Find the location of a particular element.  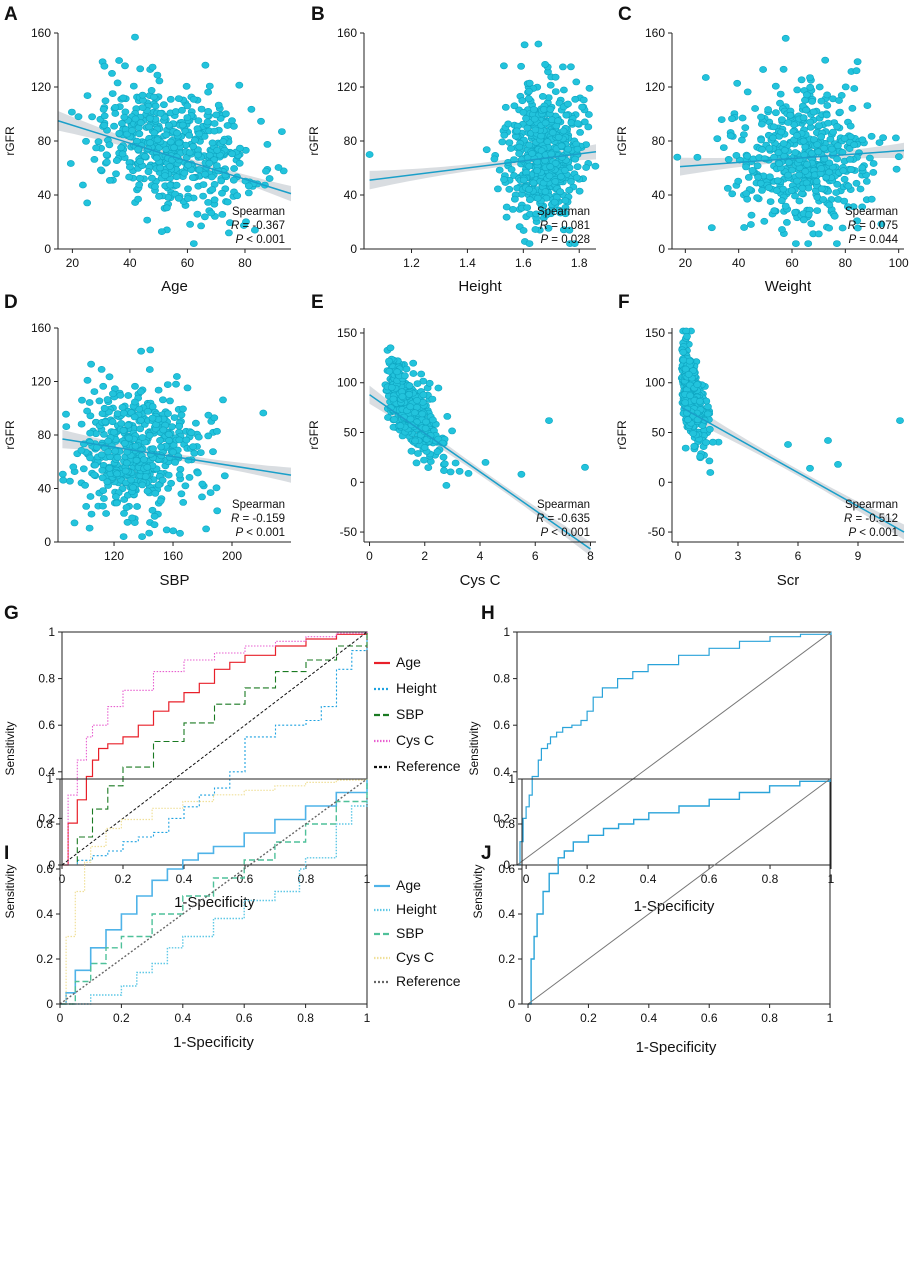

y-tick-label: 0.6 is located at coordinates (501, 725).